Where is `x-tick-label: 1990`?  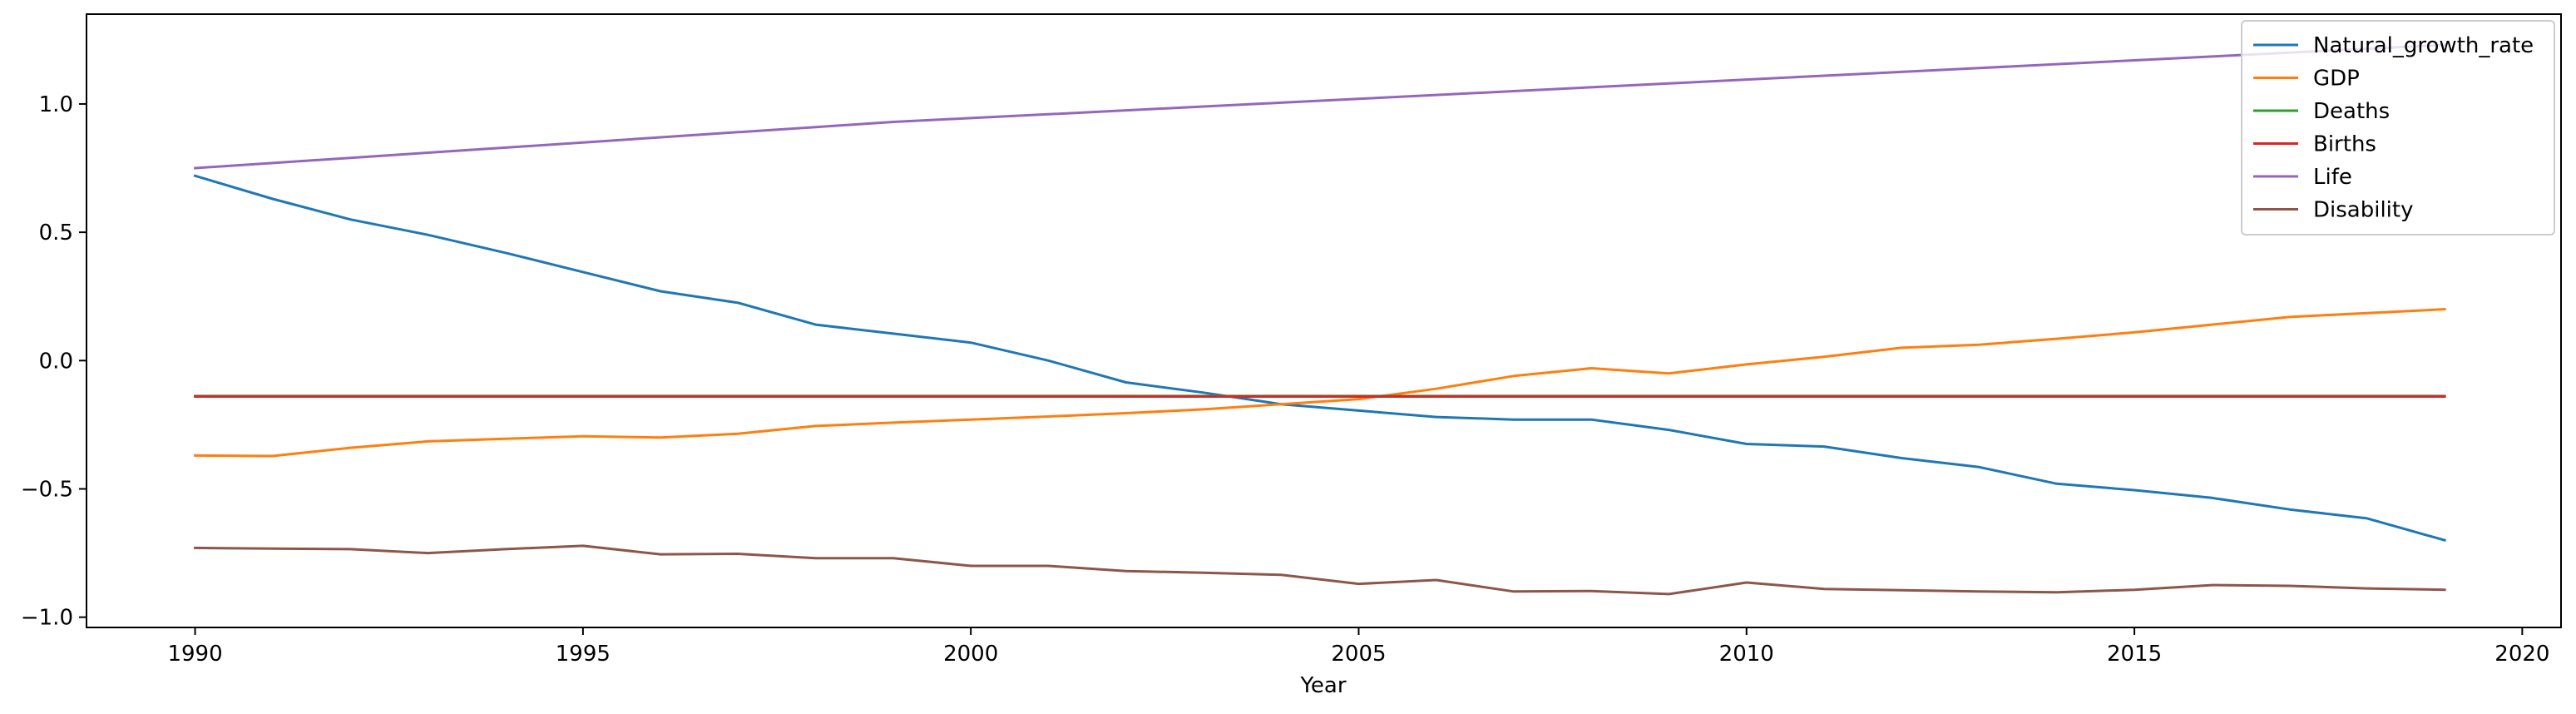 x-tick-label: 1990 is located at coordinates (194, 654).